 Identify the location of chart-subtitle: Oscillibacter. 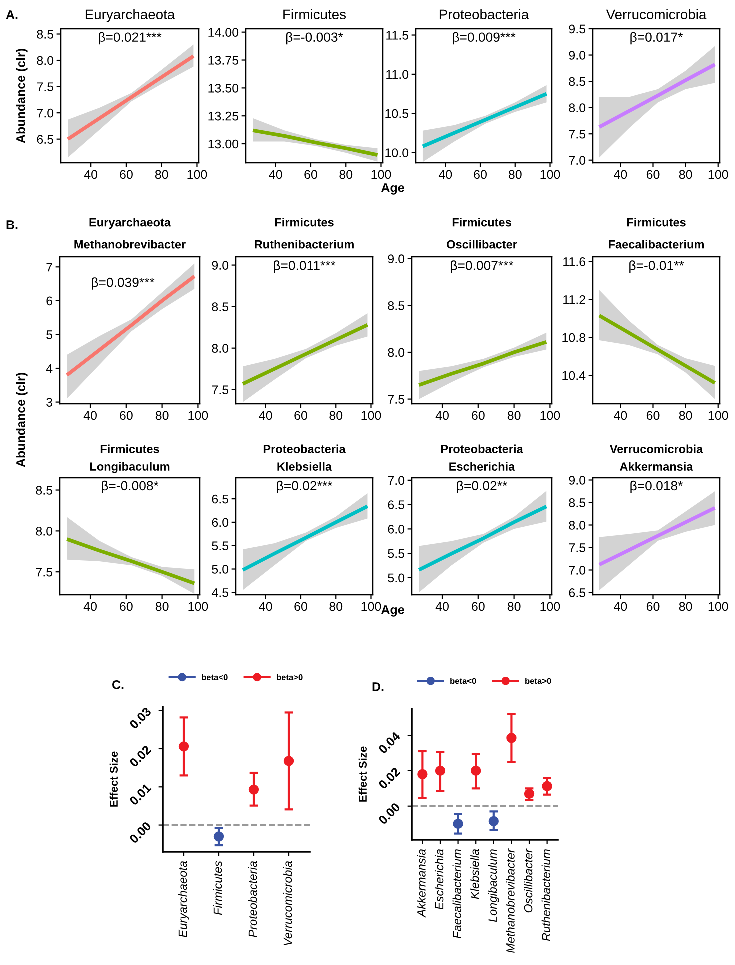
(482, 244).